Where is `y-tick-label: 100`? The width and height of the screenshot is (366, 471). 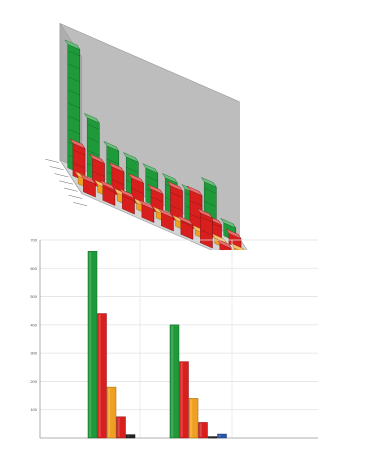 y-tick-label: 100 is located at coordinates (33, 409).